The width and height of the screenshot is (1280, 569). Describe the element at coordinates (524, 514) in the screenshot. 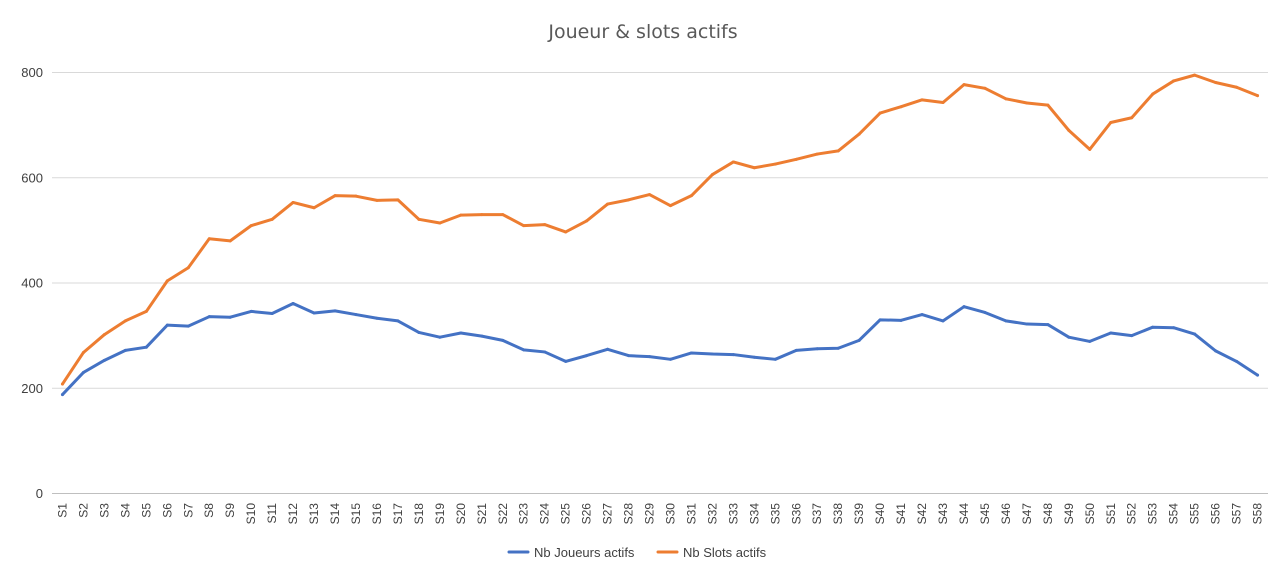

I see `x-tick-label: S23` at that location.